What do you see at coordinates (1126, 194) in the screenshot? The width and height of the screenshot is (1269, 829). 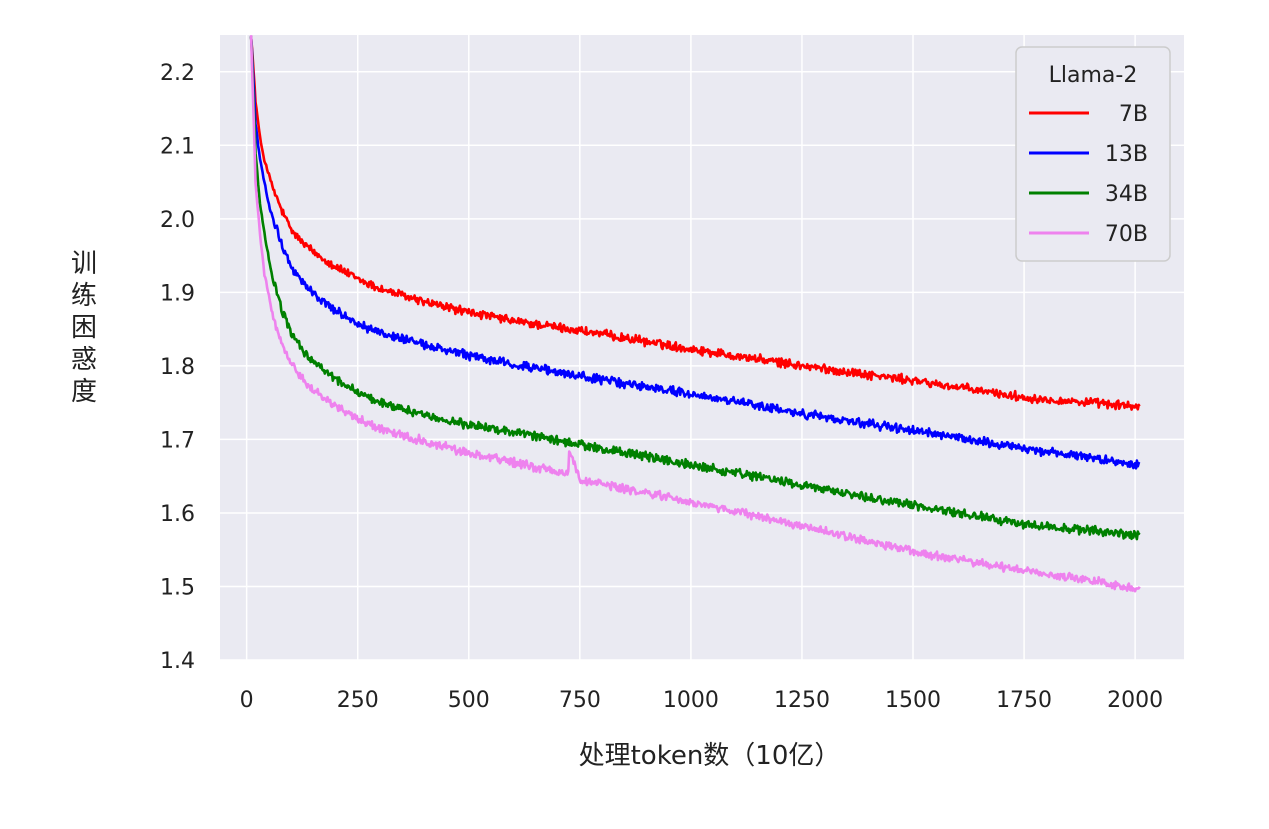 I see `legend-label-34B: 34B` at bounding box center [1126, 194].